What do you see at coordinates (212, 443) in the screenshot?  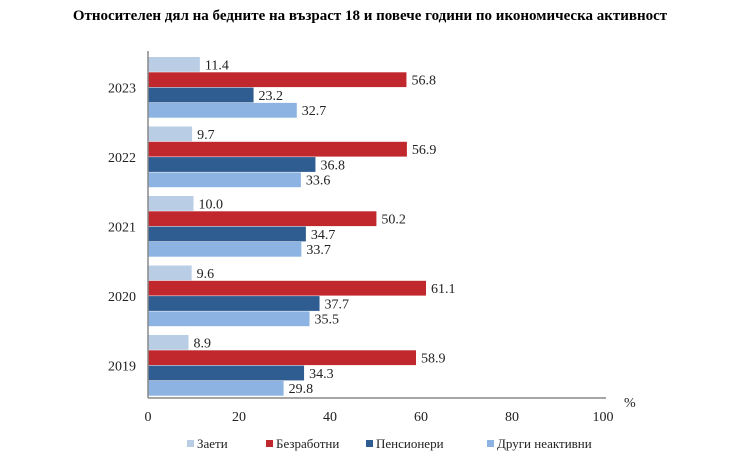 I see `legend-label: Заети` at bounding box center [212, 443].